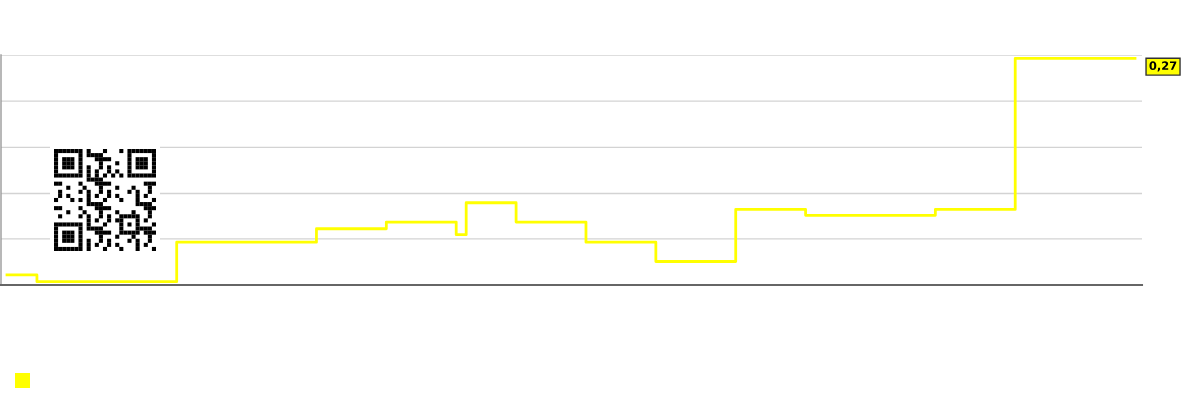 This screenshot has height=400, width=1200. I want to click on data-label: 0,27, so click(1163, 66).